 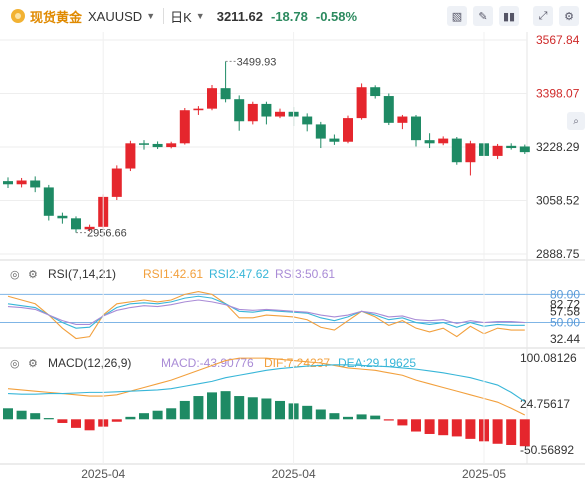 I want to click on rsi-axis-label: 80.00, so click(x=565, y=294).